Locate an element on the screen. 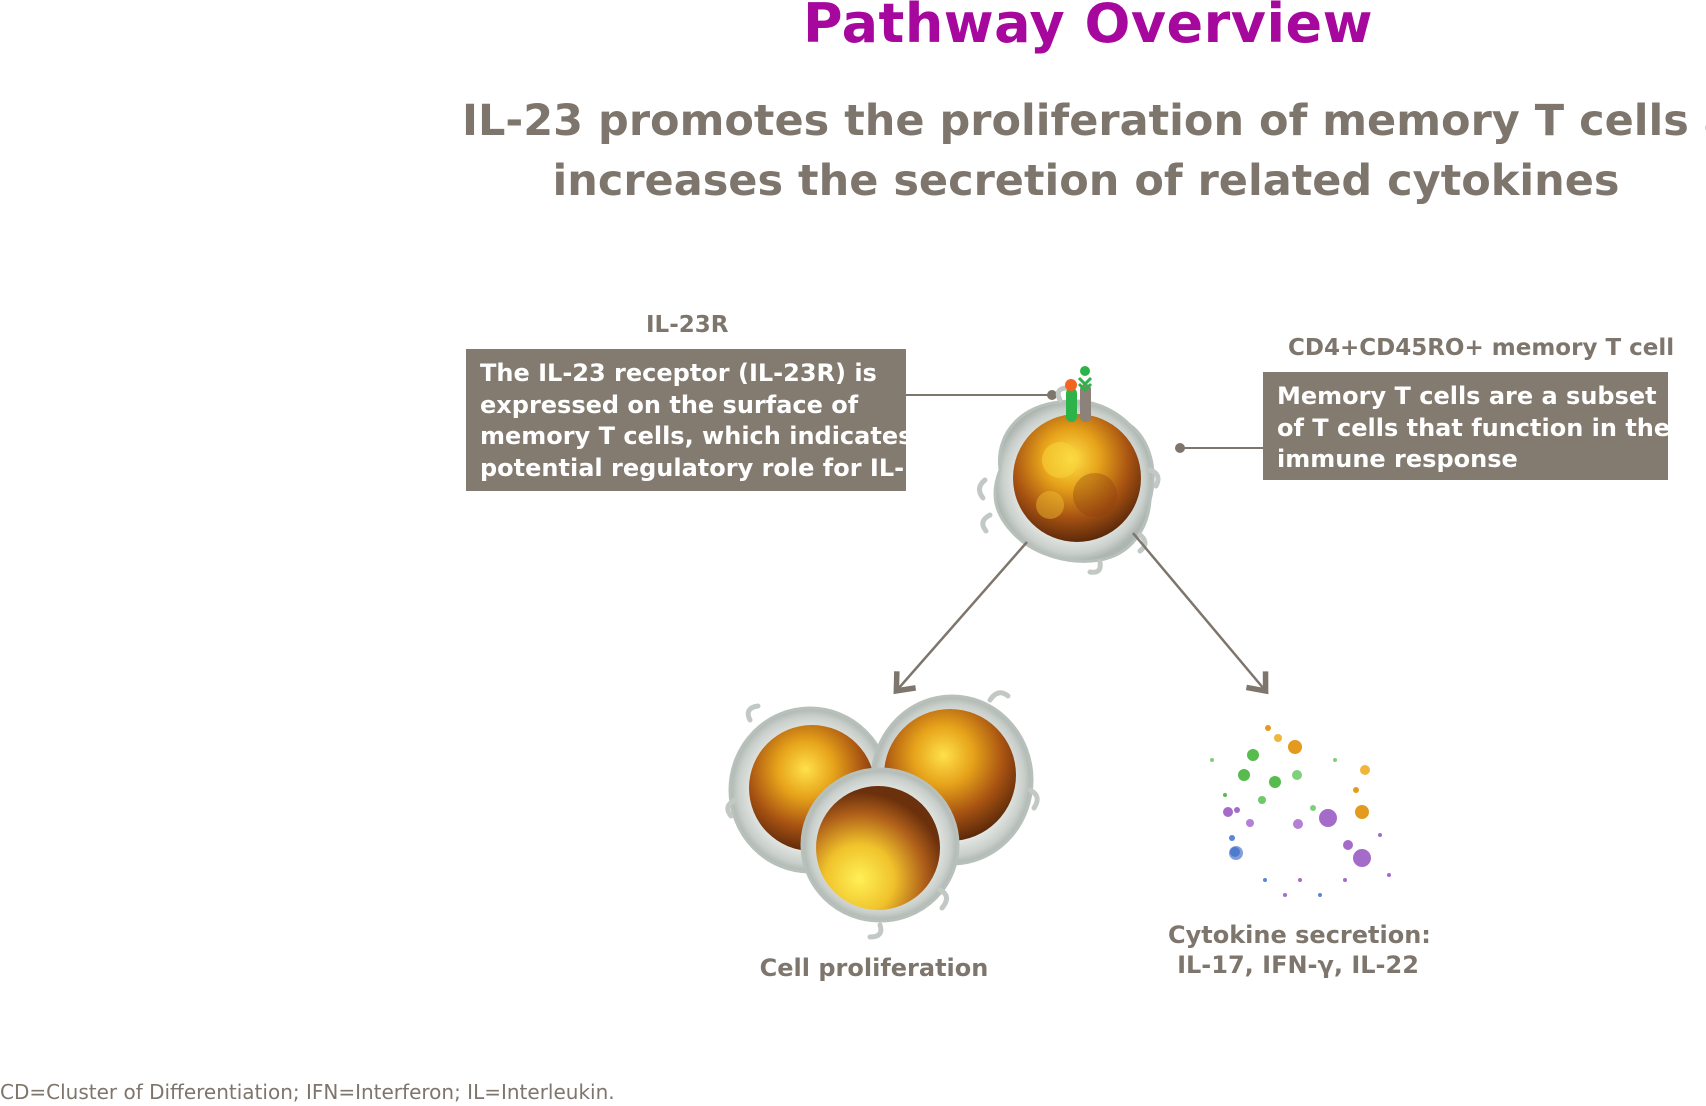  memory-description-line: of T cells that function in the is located at coordinates (1474, 427).